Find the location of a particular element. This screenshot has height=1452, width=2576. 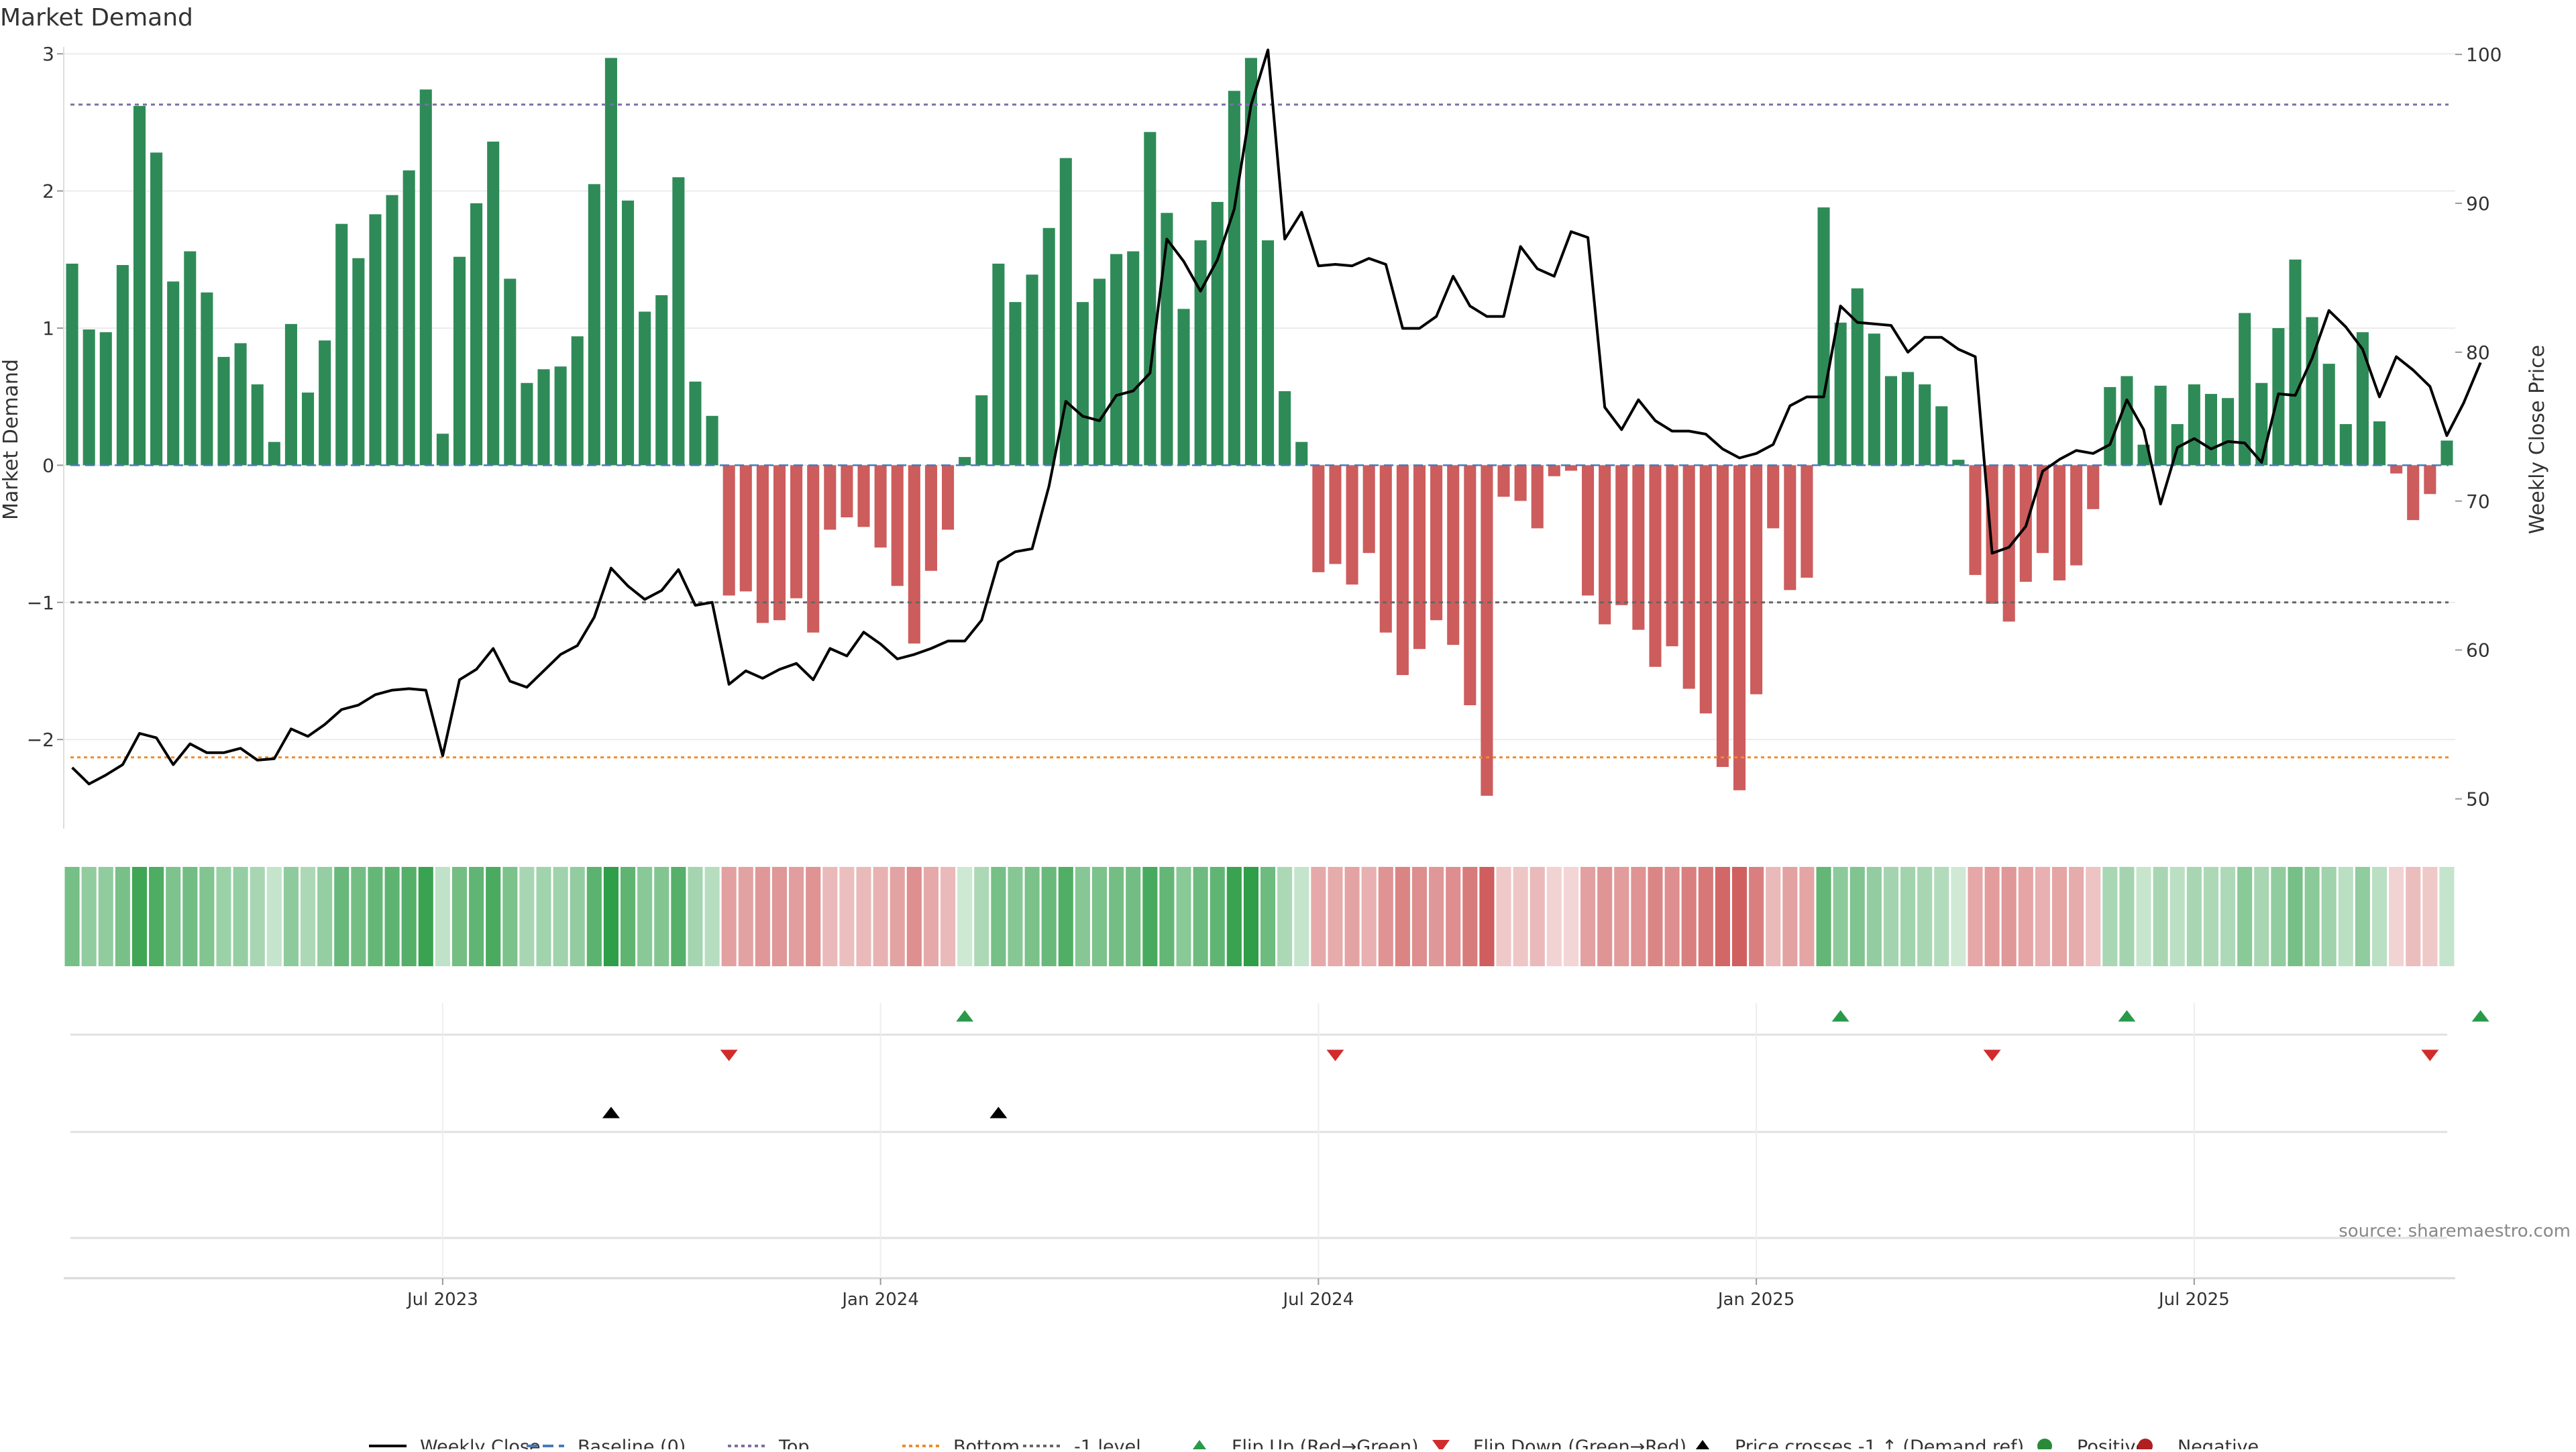

legend-label-9: Negative is located at coordinates (2218, 1443).